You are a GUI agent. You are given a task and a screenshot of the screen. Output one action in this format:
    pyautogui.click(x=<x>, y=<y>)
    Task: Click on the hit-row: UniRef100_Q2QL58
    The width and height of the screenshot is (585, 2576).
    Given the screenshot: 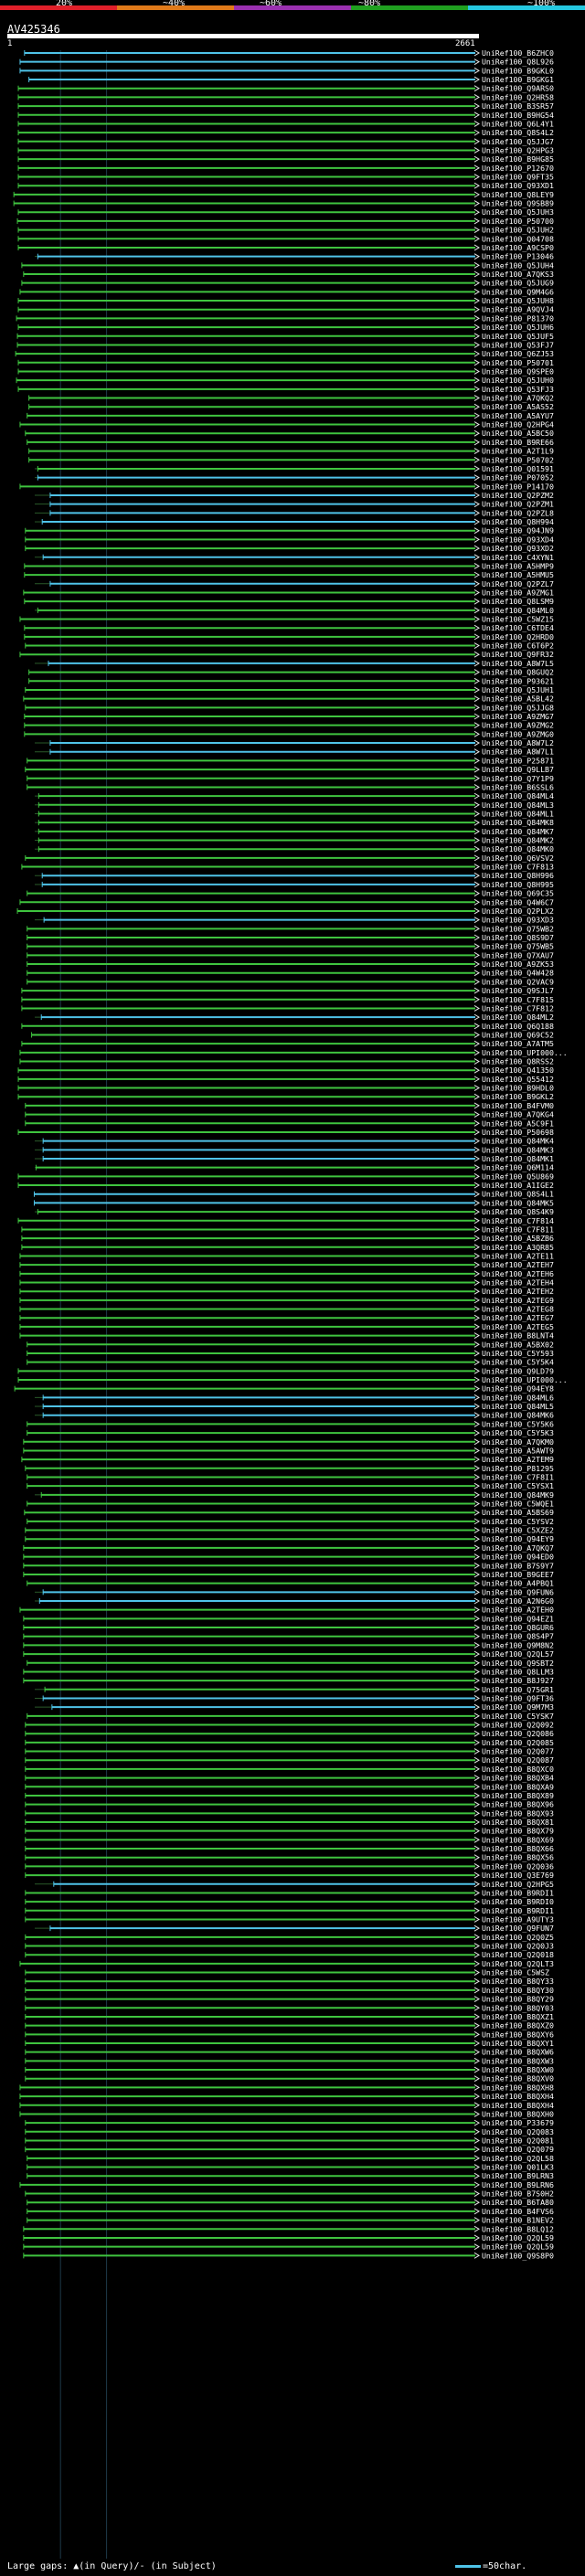 What is the action you would take?
    pyautogui.click(x=290, y=2158)
    